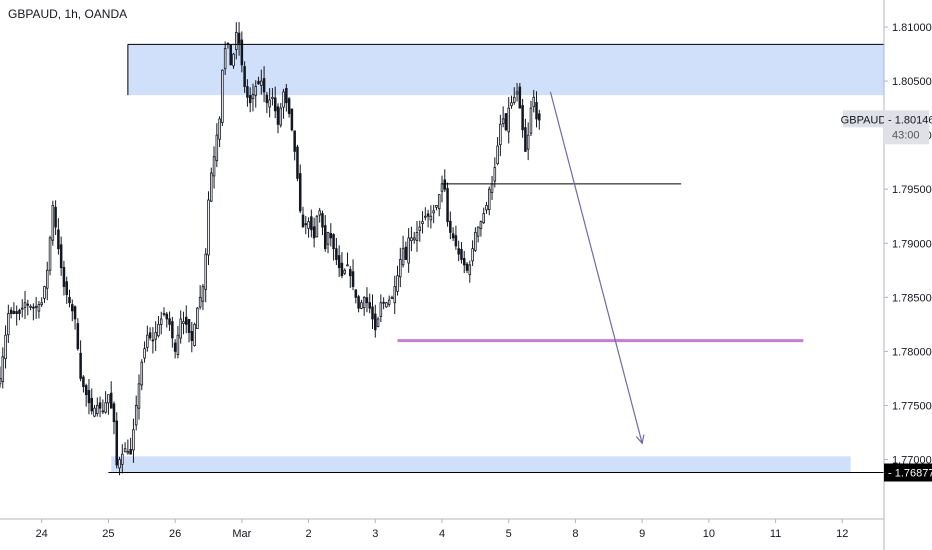 The height and width of the screenshot is (550, 932). What do you see at coordinates (912, 298) in the screenshot?
I see `y-tick-label: 1.78500` at bounding box center [912, 298].